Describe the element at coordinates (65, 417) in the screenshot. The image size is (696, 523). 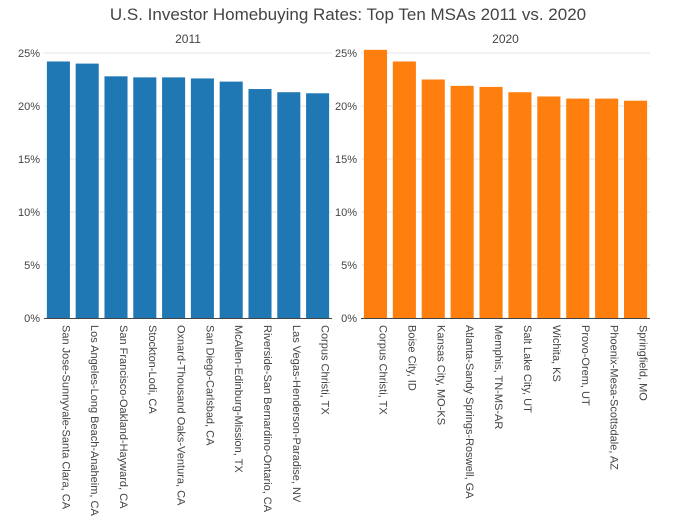
I see `category-label: San Jose-Sunnyvale-Santa Clara, CA` at that location.